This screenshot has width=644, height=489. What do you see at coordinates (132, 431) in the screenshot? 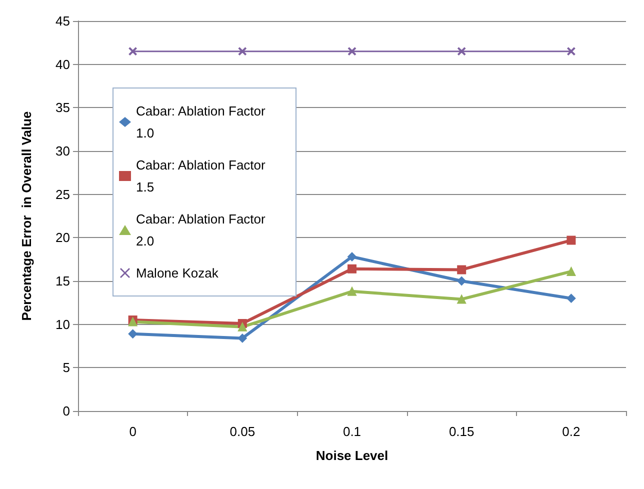
I see `x-tick-label: 0` at bounding box center [132, 431].